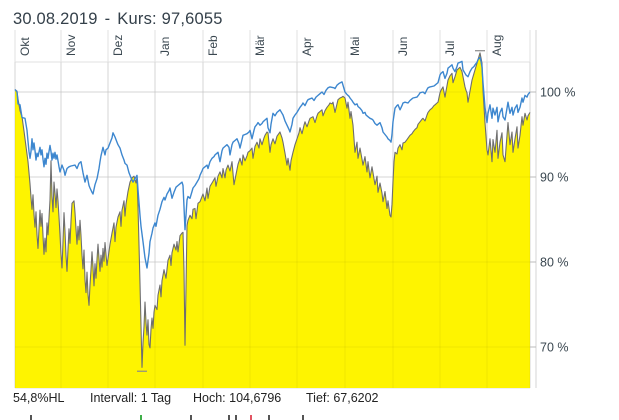 The width and height of the screenshot is (619, 420). Describe the element at coordinates (307, 46) in the screenshot. I see `x-axis-month-label: Apr` at that location.